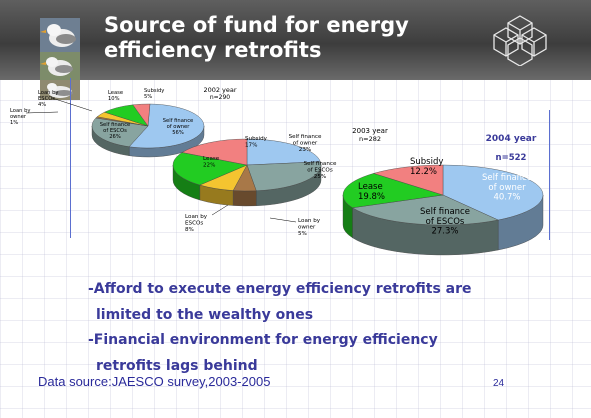 This screenshot has height=418, width=591. What do you see at coordinates (196, 223) in the screenshot?
I see `slice-label-loan-by-escos: Loan by ESCOs 8%` at bounding box center [196, 223].